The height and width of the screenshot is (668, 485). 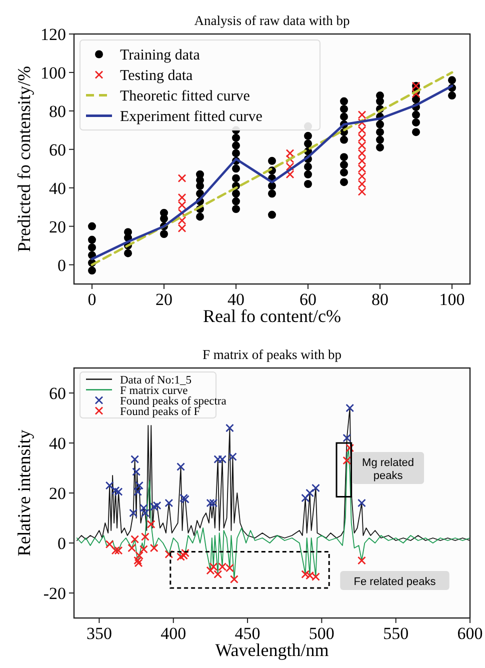 I want to click on x-tick-label: 350, so click(x=99, y=633).